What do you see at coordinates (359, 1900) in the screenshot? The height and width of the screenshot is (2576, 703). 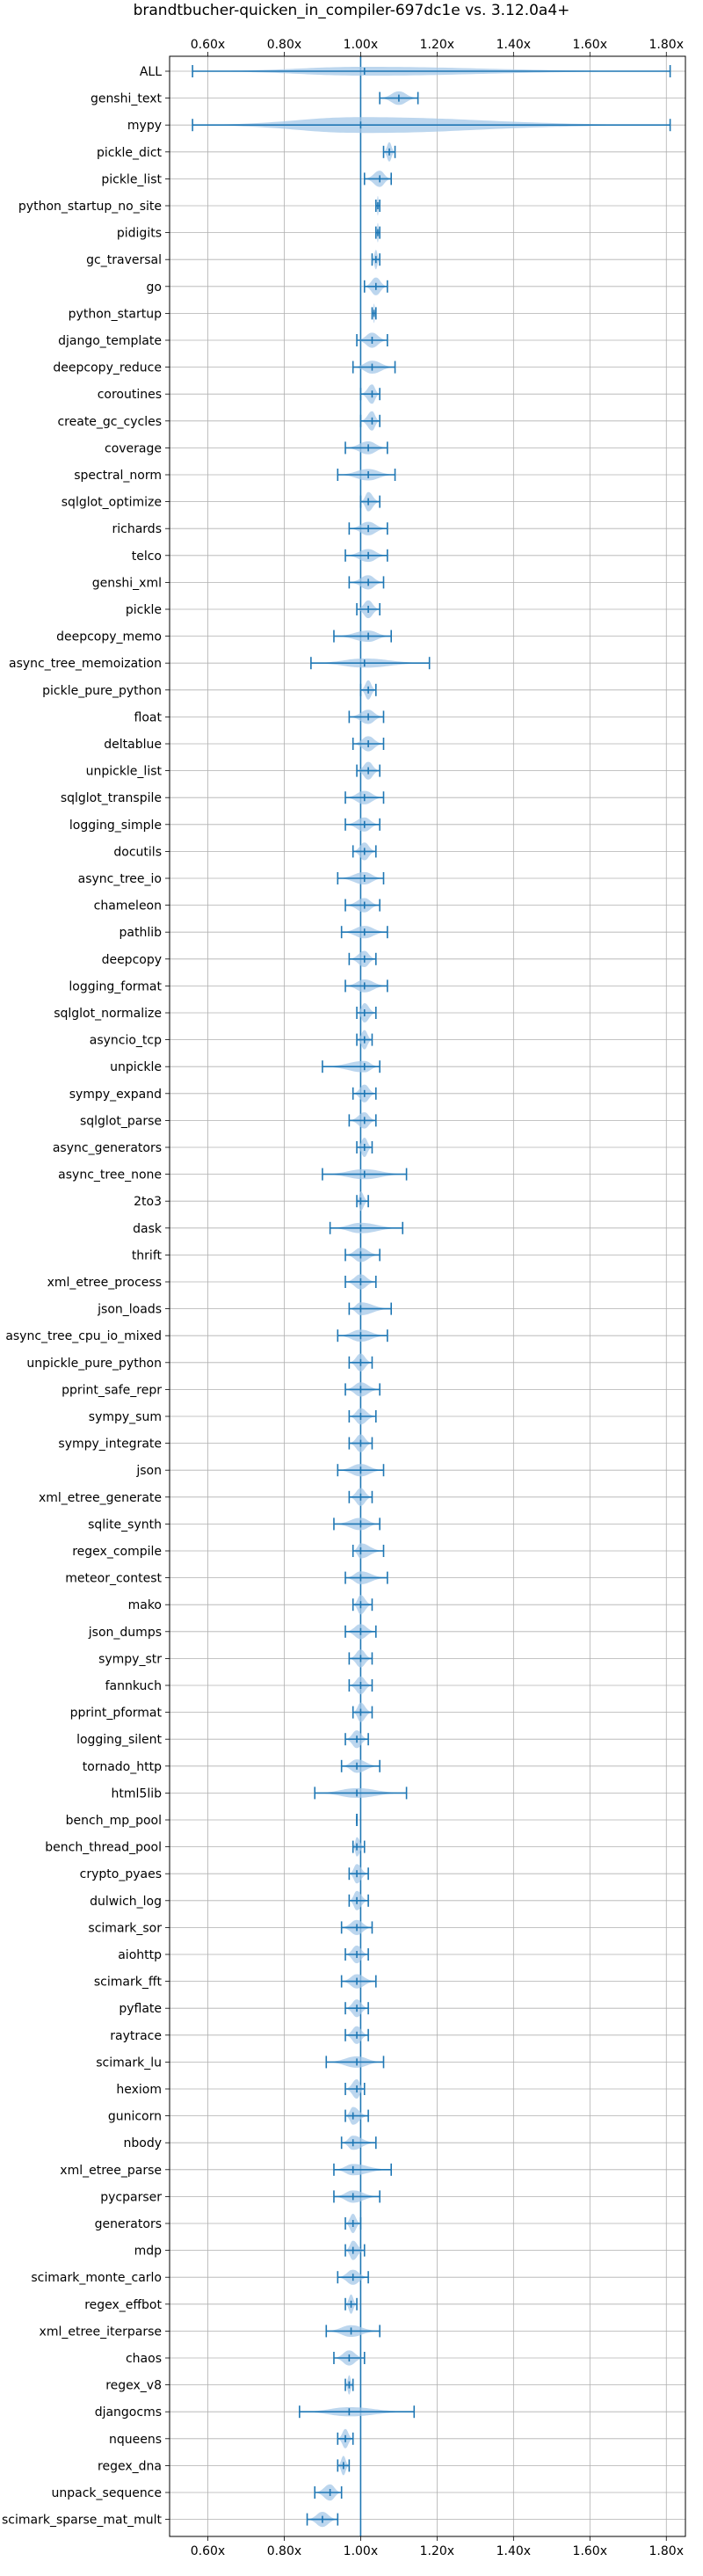 I see `violin-dulwich_log` at bounding box center [359, 1900].